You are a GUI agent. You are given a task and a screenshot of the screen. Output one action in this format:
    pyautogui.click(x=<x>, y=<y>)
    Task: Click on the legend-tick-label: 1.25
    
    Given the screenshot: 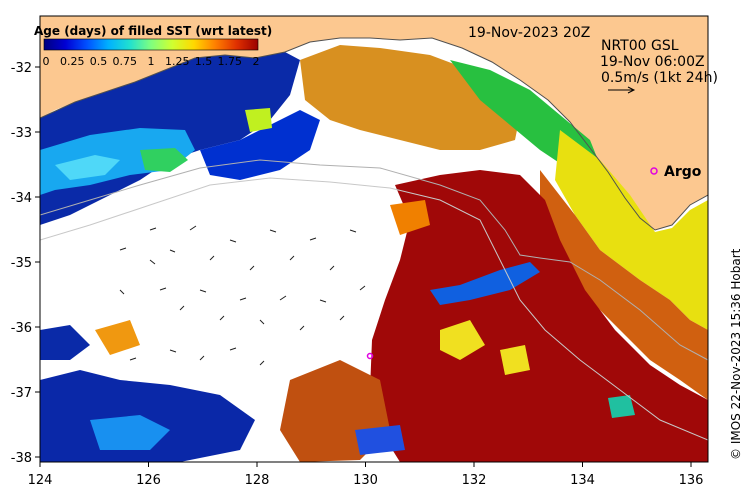 What is the action you would take?
    pyautogui.click(x=177, y=61)
    